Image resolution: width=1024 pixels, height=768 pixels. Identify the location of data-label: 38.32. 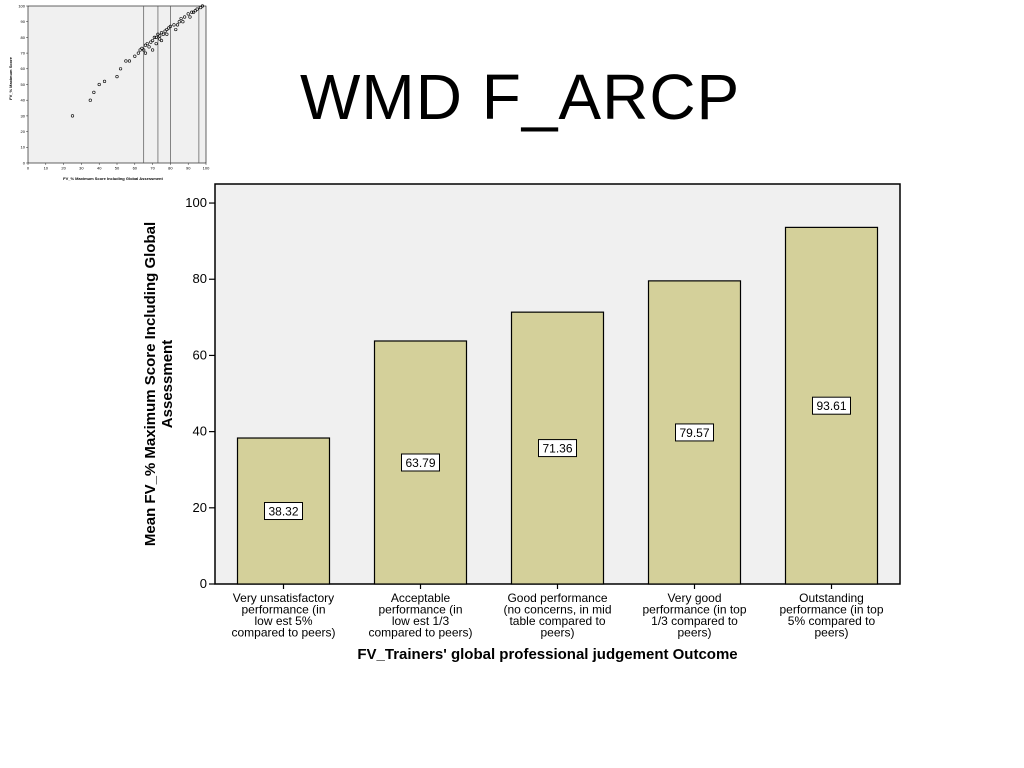
(283, 512).